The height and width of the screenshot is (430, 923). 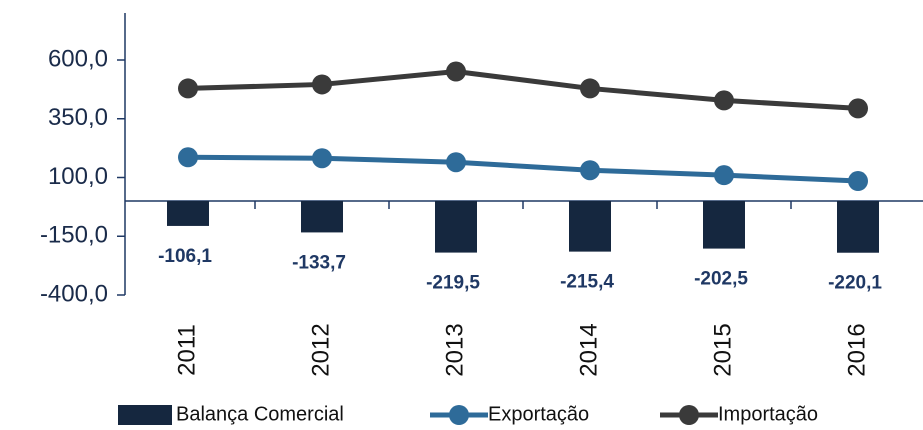 I want to click on x-tick-label: 2015, so click(x=722, y=349).